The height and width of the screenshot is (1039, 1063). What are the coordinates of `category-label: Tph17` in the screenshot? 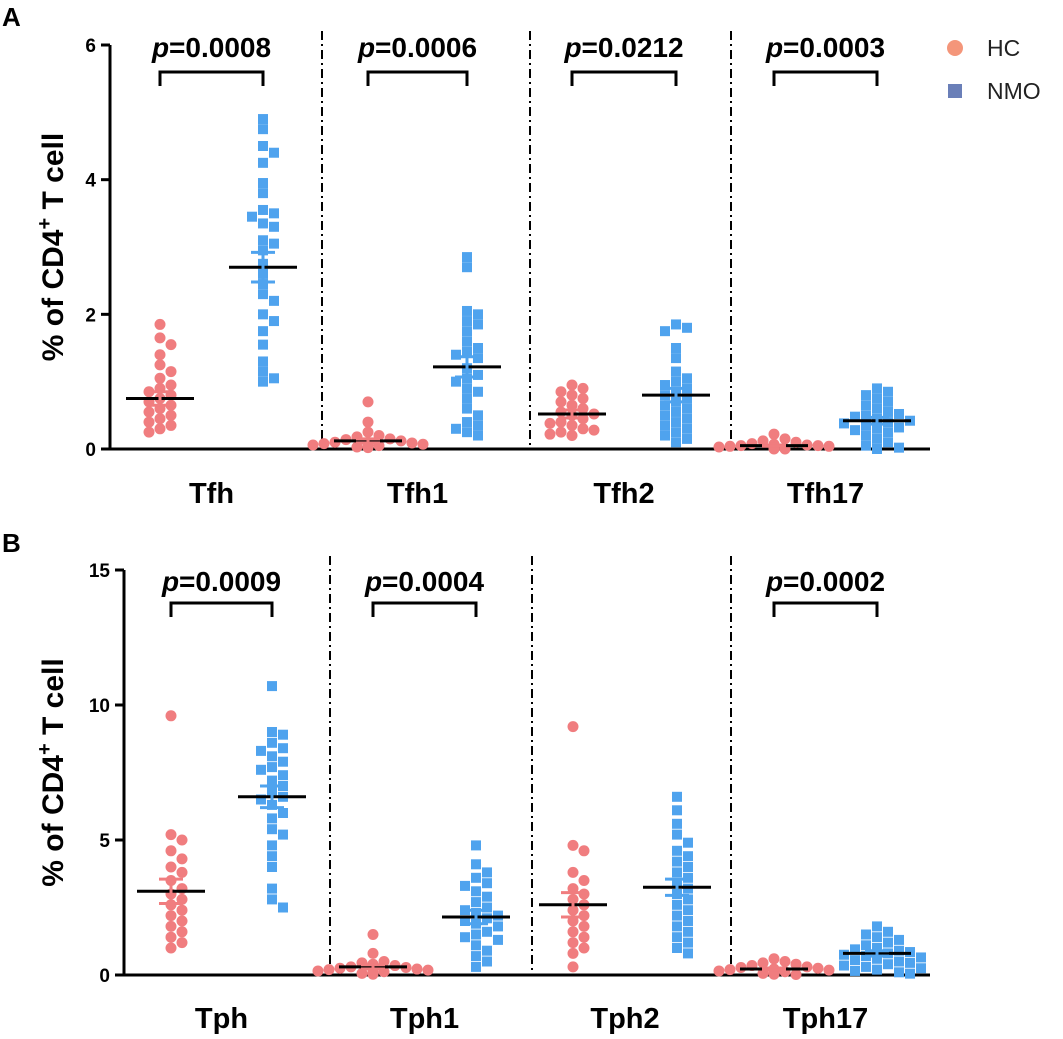 It's located at (825, 1018).